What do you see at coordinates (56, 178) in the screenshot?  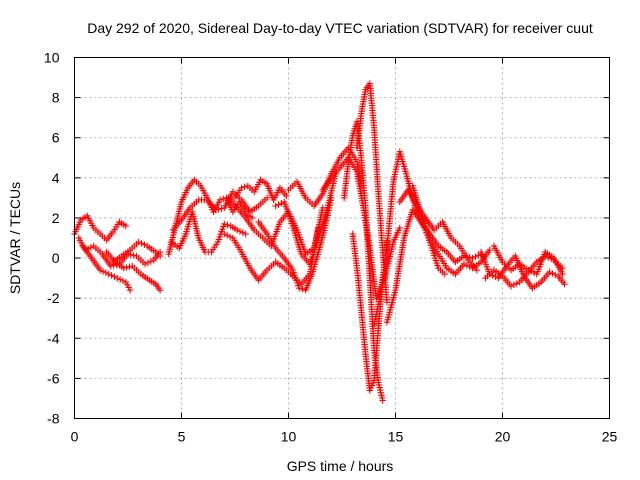 I see `y-tick-label: 4` at bounding box center [56, 178].